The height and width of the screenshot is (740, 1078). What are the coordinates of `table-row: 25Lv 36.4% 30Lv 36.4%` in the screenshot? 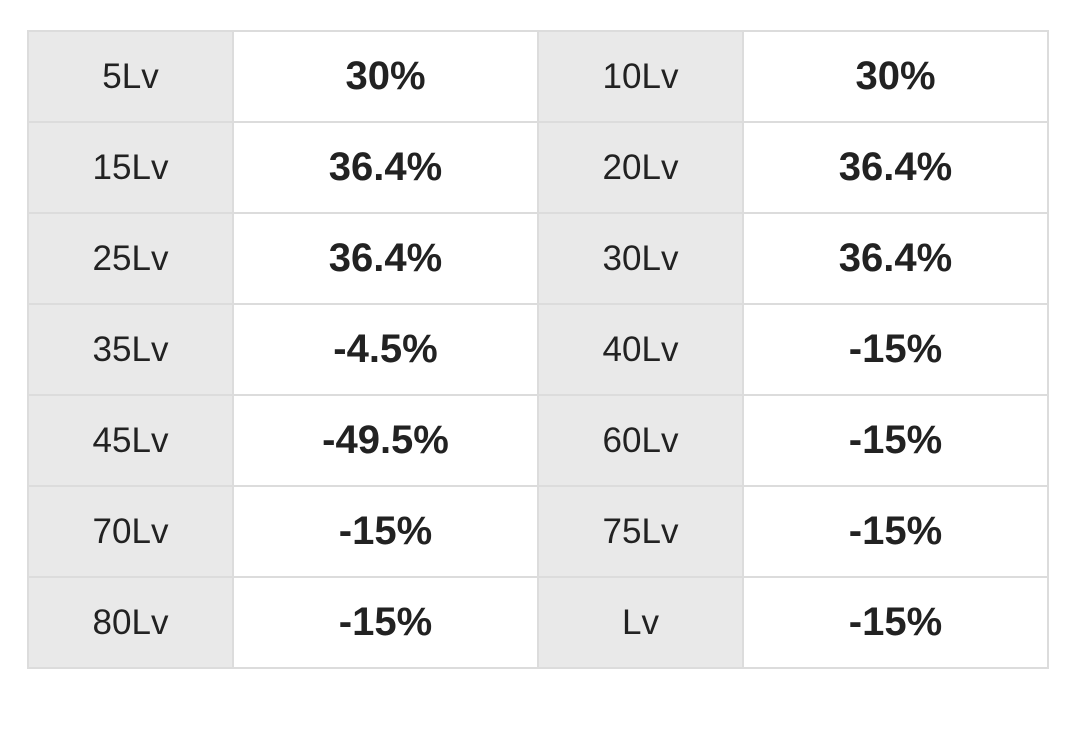 It's located at (538, 258).